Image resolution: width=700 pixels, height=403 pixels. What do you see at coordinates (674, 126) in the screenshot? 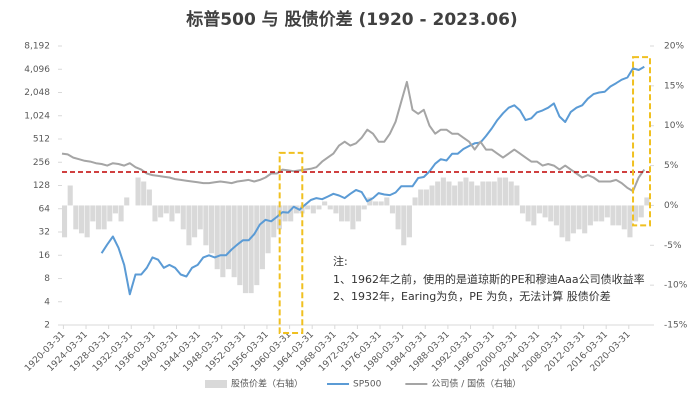
I see `y2-tick-label: 10%` at bounding box center [674, 126].